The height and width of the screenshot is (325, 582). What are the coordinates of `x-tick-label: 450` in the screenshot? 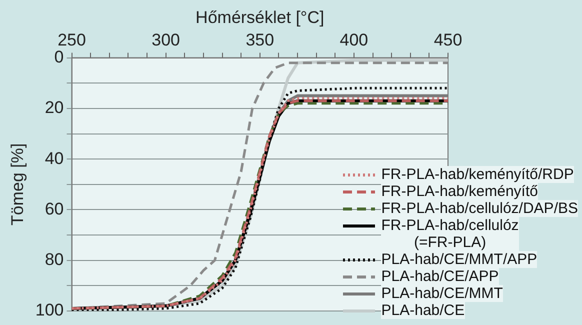 It's located at (448, 40).